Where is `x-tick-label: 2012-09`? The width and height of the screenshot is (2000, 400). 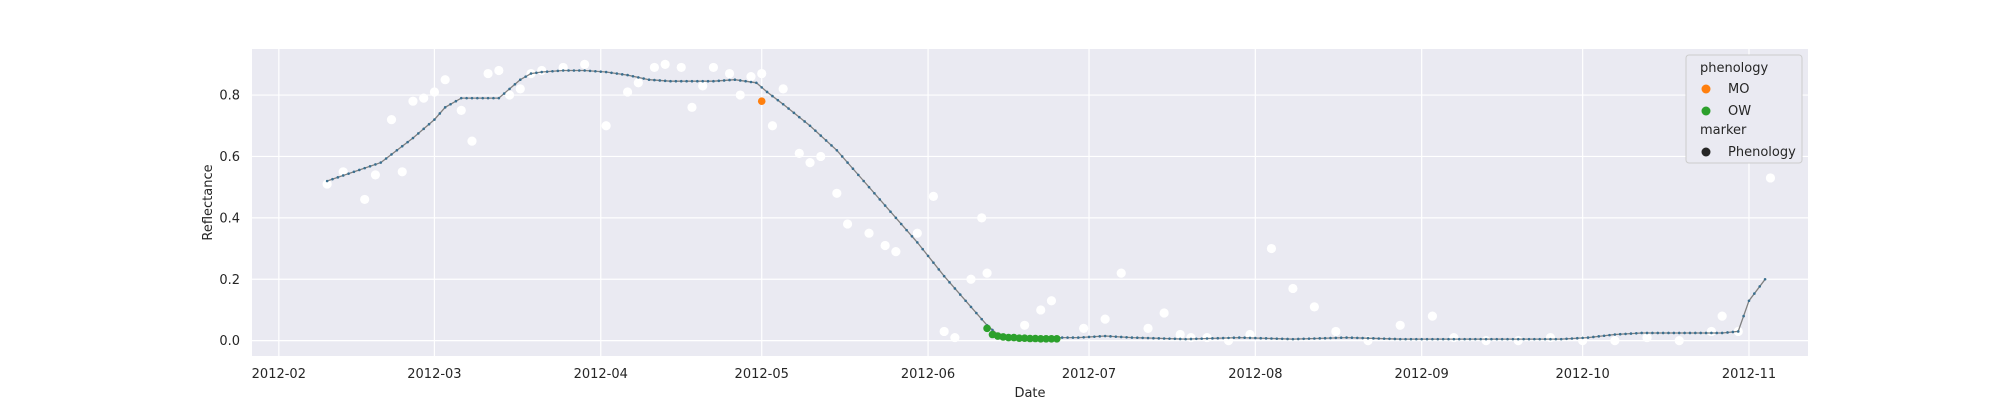
x-tick-label: 2012-09 is located at coordinates (1422, 374).